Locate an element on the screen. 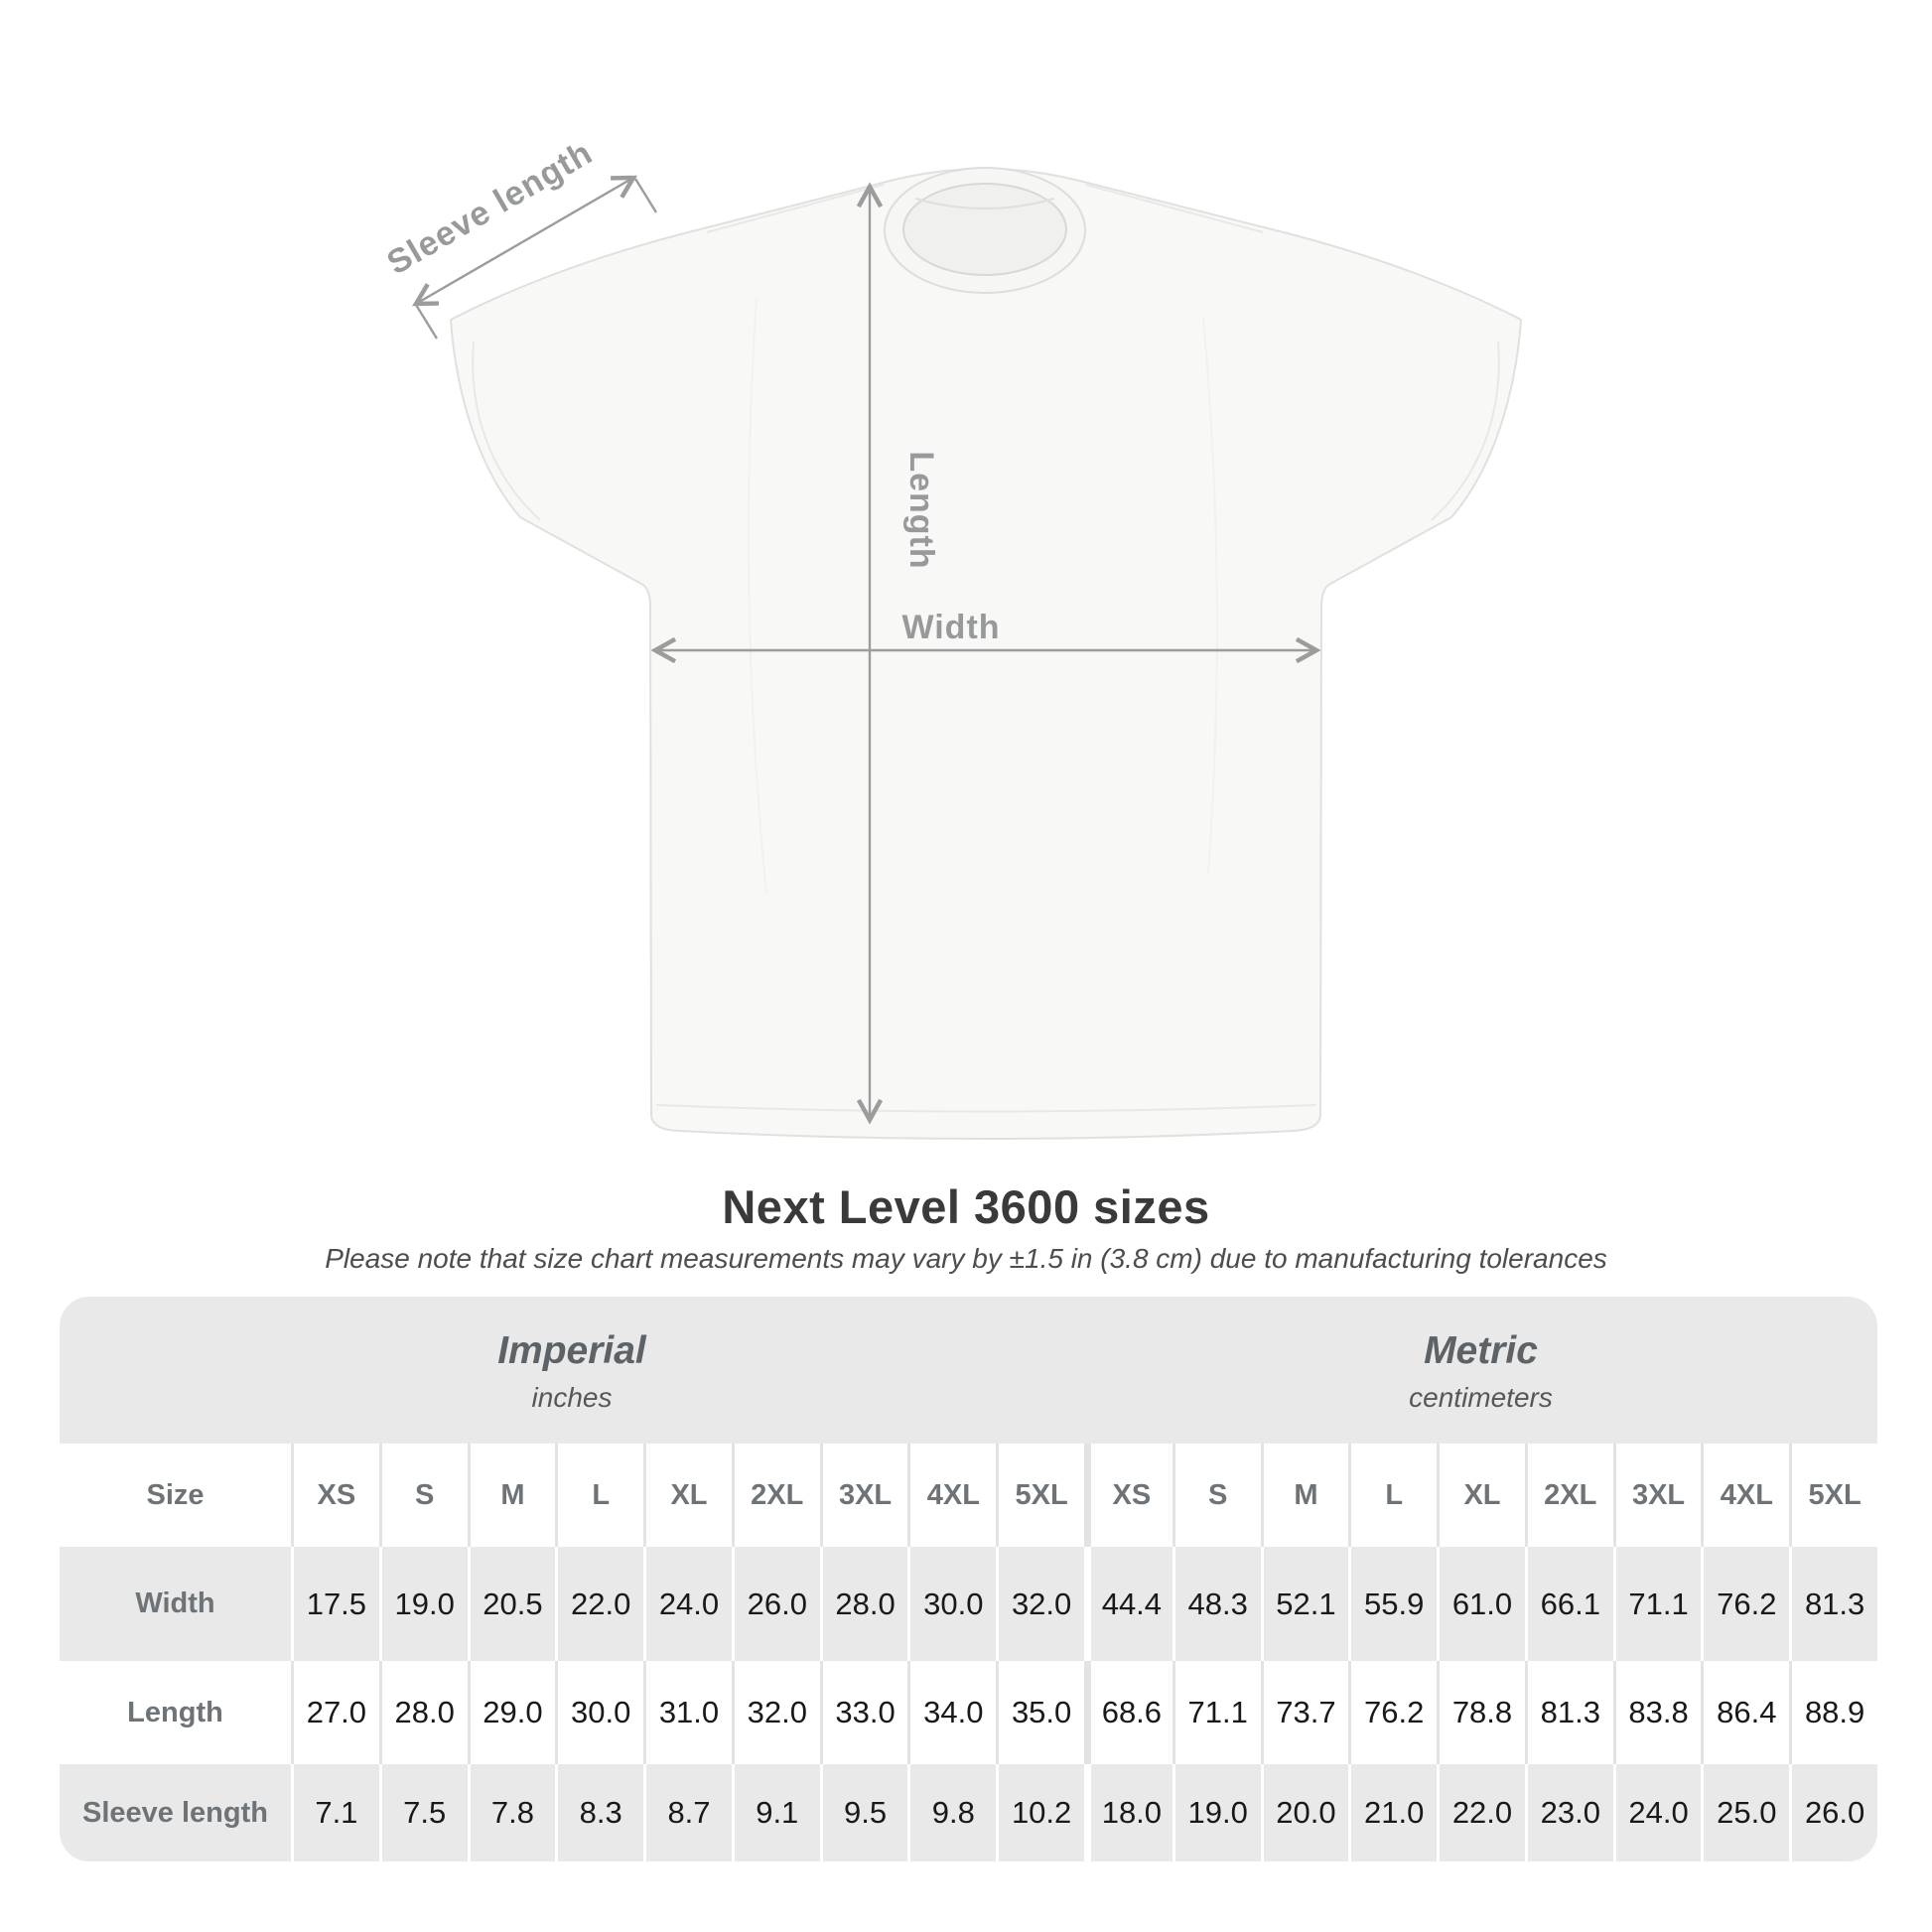 The height and width of the screenshot is (1932, 1932). fabric-crease-right is located at coordinates (1210, 596).